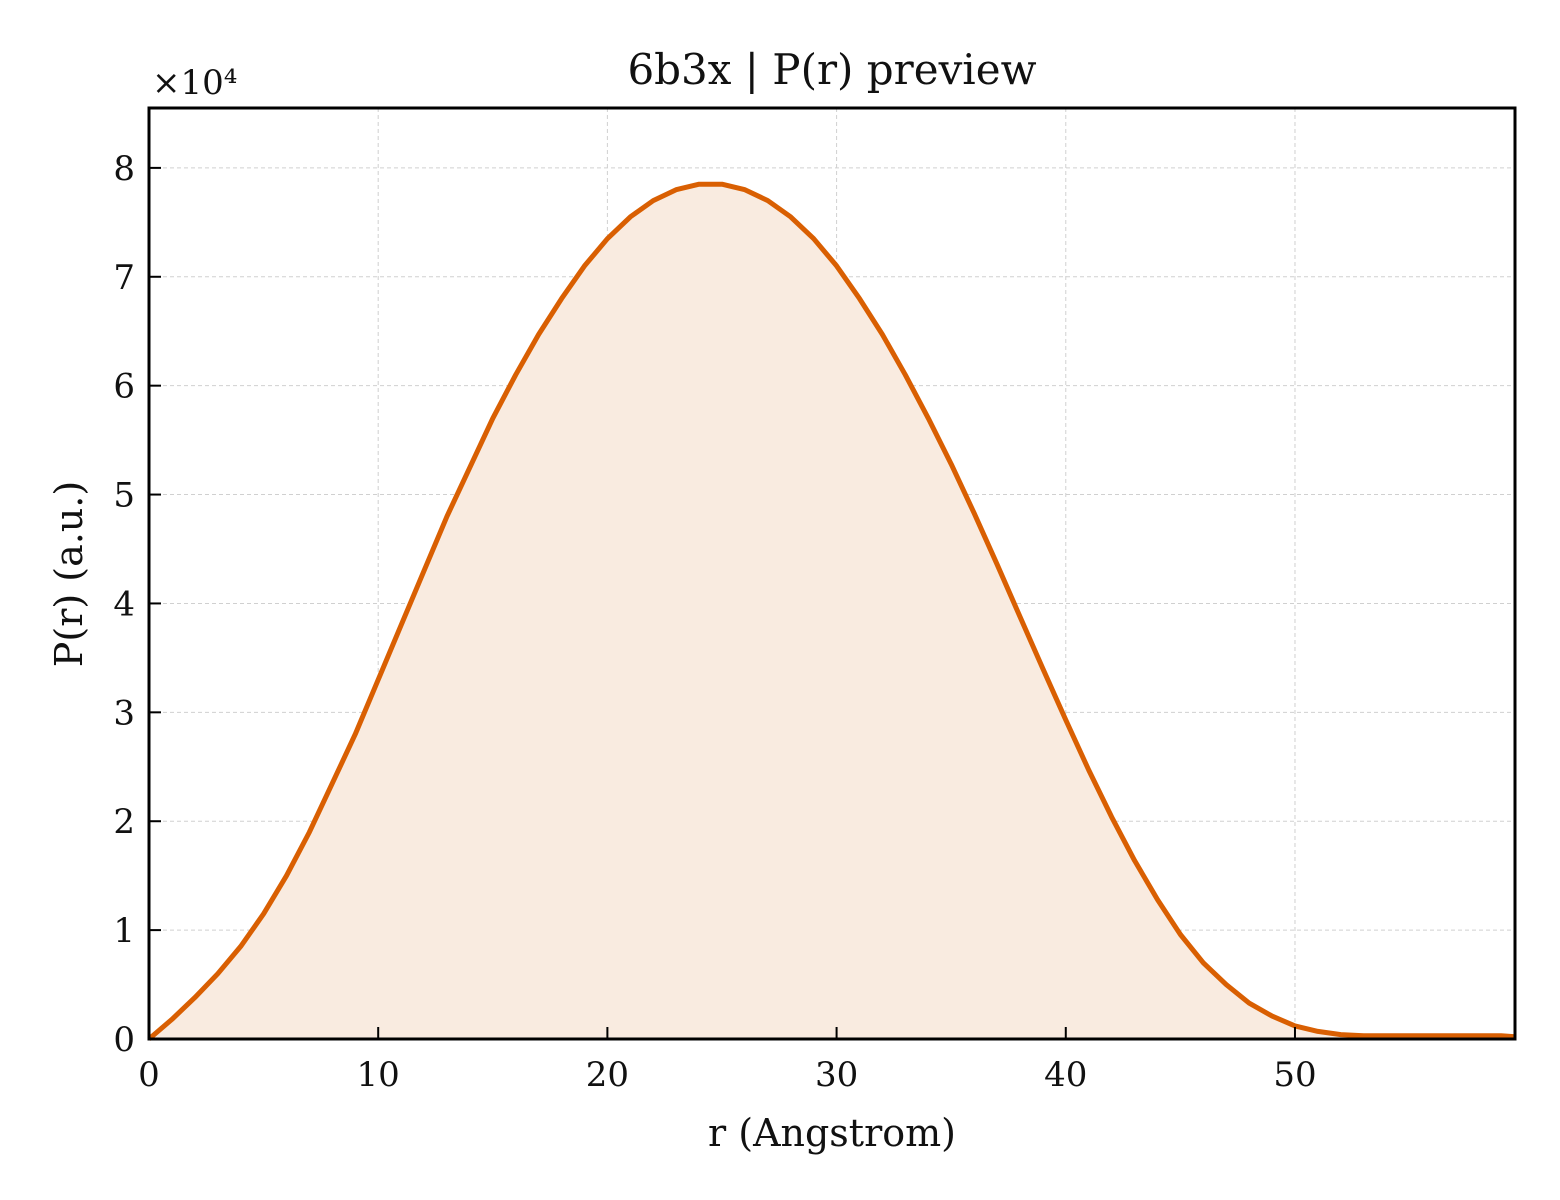  Describe the element at coordinates (124, 604) in the screenshot. I see `y-tick-label: 4` at that location.